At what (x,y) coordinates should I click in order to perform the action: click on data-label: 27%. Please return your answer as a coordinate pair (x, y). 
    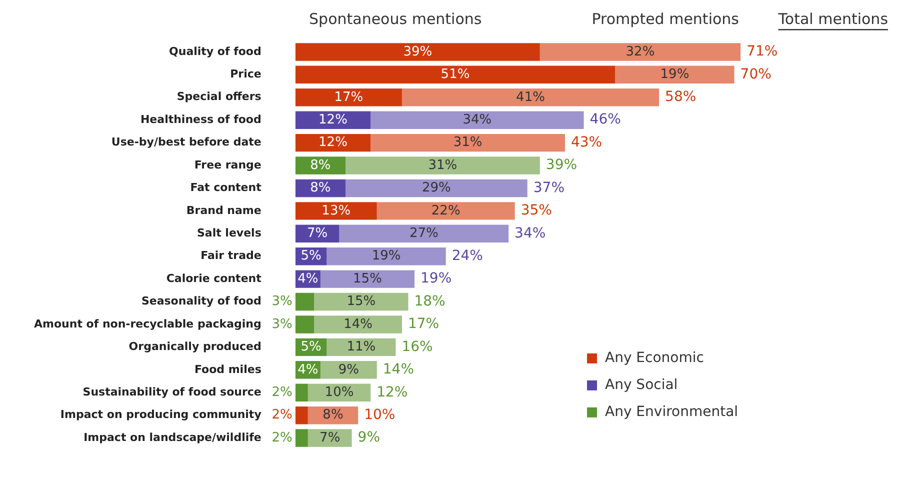
    Looking at the image, I should click on (423, 234).